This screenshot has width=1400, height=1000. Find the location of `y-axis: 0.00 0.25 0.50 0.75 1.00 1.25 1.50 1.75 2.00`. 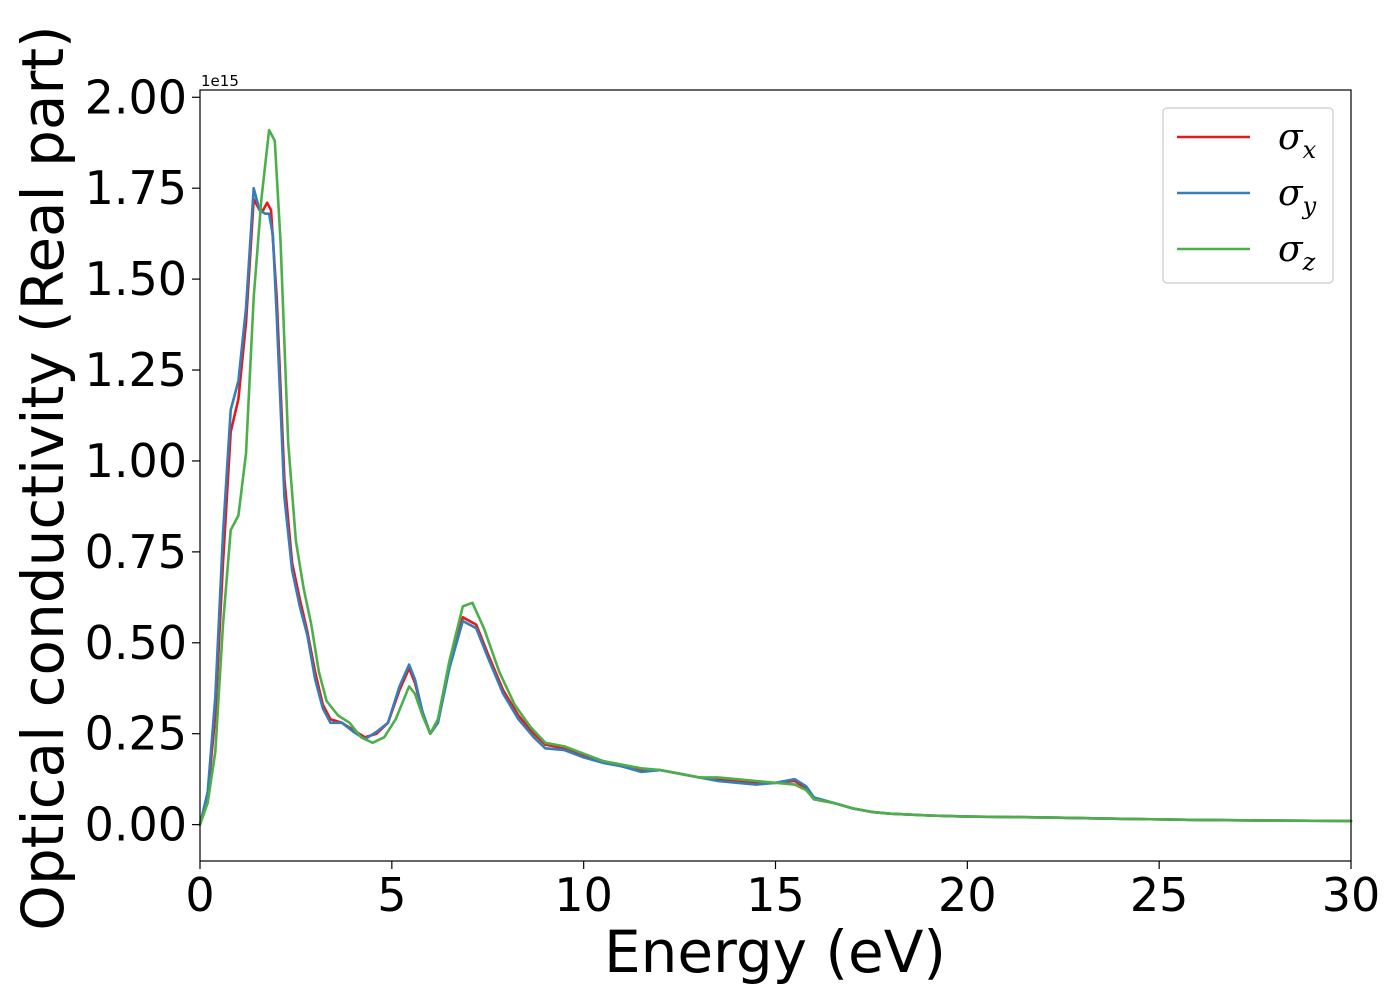

y-axis: 0.00 0.25 0.50 0.75 1.00 1.25 1.50 1.75 2.00 is located at coordinates (142, 461).